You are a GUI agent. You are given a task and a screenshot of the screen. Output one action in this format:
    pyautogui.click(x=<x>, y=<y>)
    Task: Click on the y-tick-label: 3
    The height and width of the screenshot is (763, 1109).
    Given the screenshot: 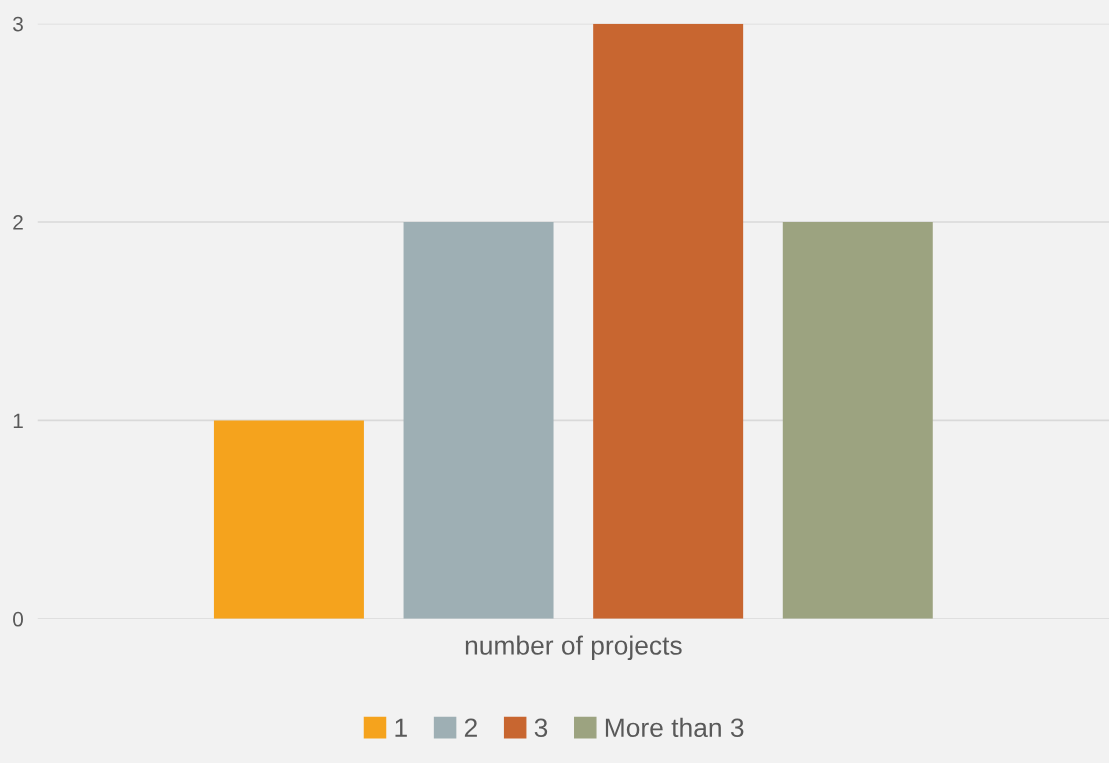 What is the action you would take?
    pyautogui.click(x=18, y=24)
    